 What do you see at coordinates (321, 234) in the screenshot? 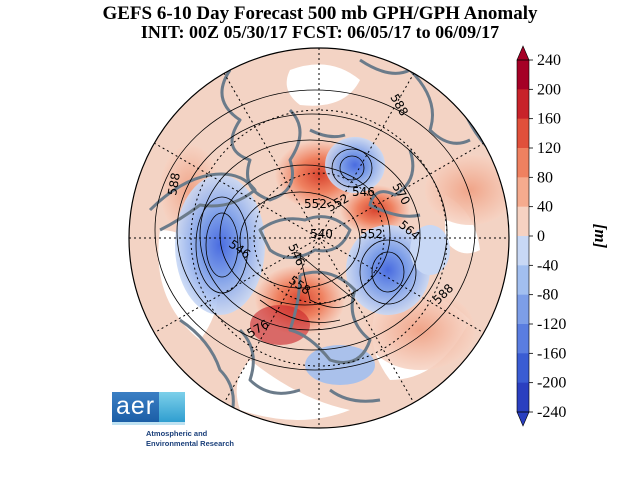
I see `contour-label: 540` at bounding box center [321, 234].